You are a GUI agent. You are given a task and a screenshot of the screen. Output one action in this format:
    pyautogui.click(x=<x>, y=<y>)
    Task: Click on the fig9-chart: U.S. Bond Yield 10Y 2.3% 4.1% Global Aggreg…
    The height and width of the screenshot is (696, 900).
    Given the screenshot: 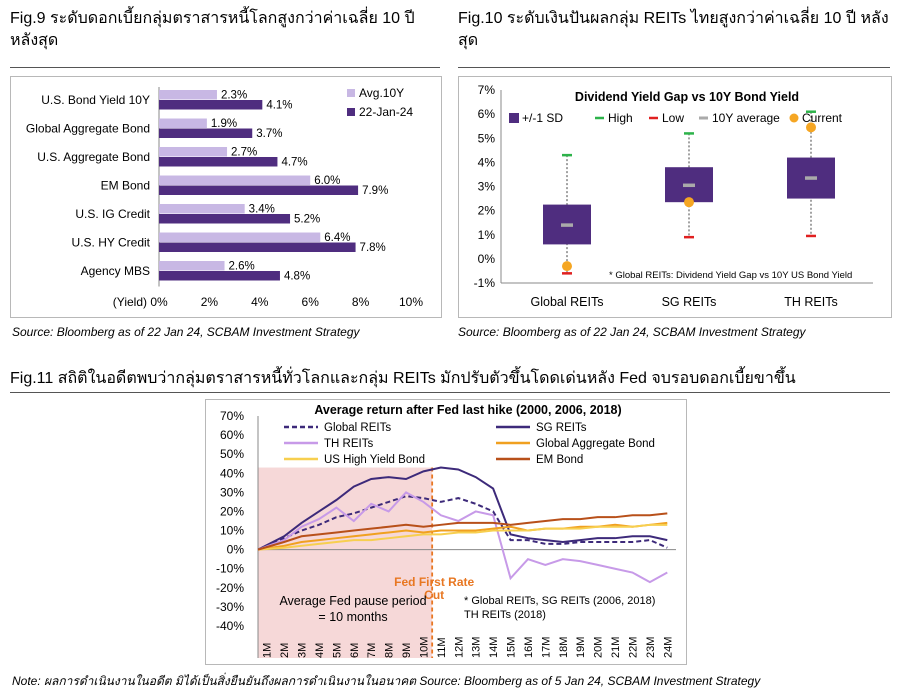 What is the action you would take?
    pyautogui.click(x=224, y=197)
    